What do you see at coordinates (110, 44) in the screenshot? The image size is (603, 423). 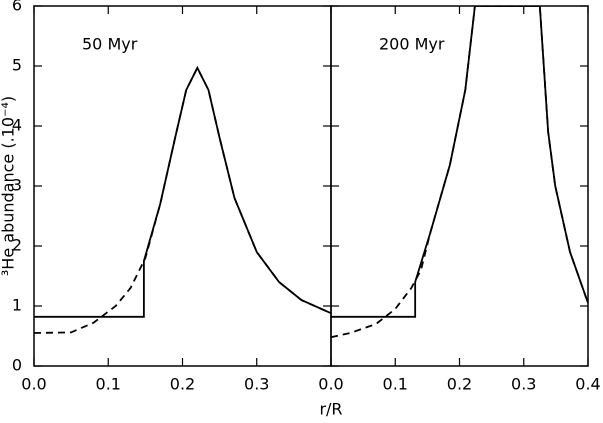 I see `panel-annotation: 50 Myr` at bounding box center [110, 44].